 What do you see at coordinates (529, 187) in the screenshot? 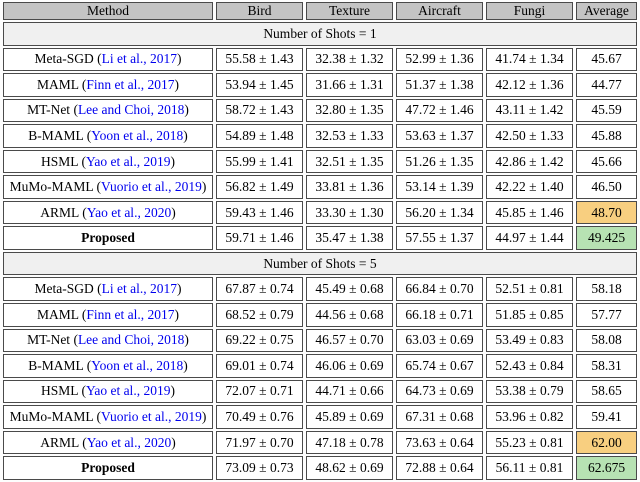
I see `fungi-value-cell: 42.22 ± 1.40` at bounding box center [529, 187].